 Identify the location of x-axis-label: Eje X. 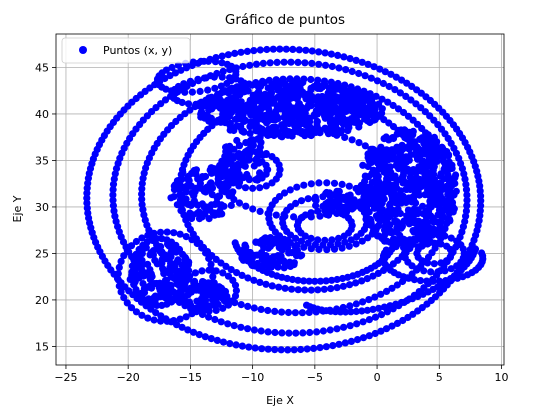
(280, 400).